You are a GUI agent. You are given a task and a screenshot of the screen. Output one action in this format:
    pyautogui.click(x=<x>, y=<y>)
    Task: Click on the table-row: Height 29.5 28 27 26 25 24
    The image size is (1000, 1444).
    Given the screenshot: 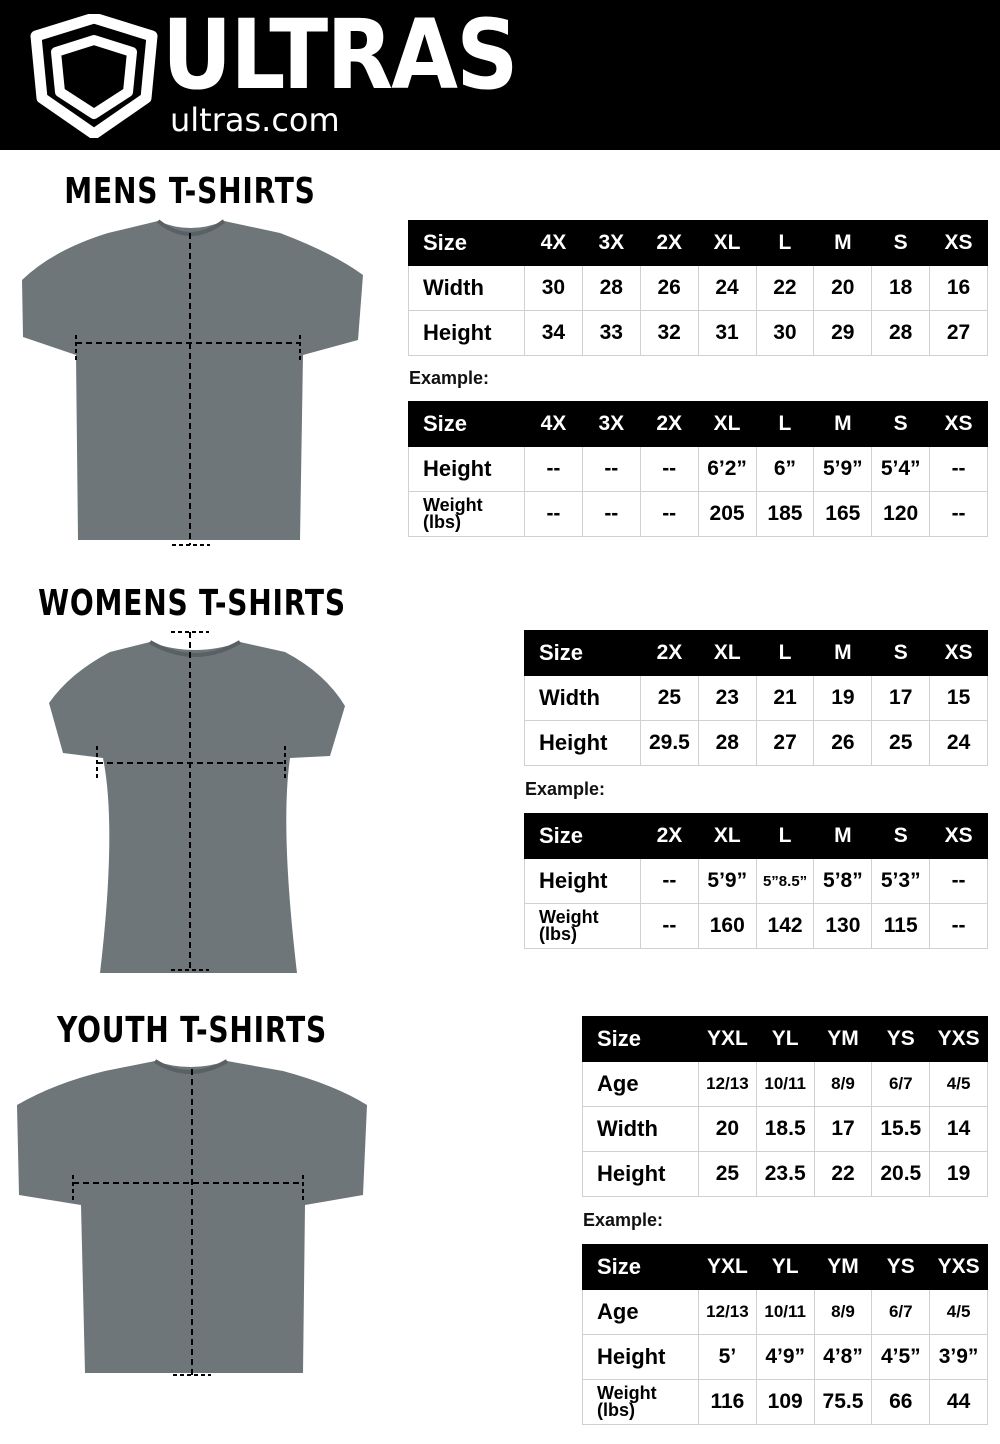 What is the action you would take?
    pyautogui.click(x=756, y=743)
    